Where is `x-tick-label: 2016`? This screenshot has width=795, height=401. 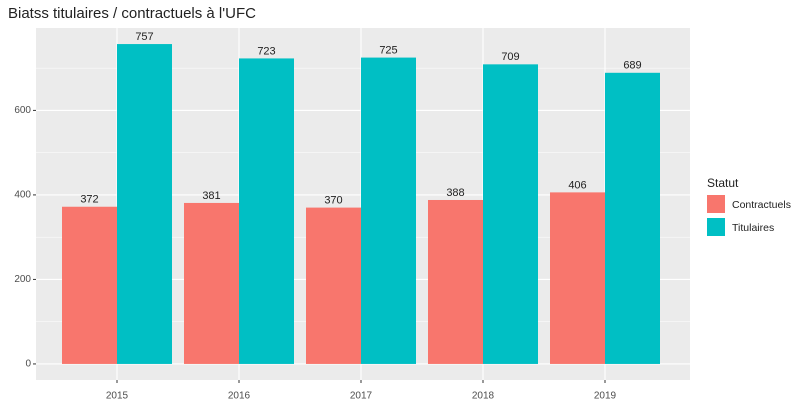
x-tick-label: 2016 is located at coordinates (239, 396).